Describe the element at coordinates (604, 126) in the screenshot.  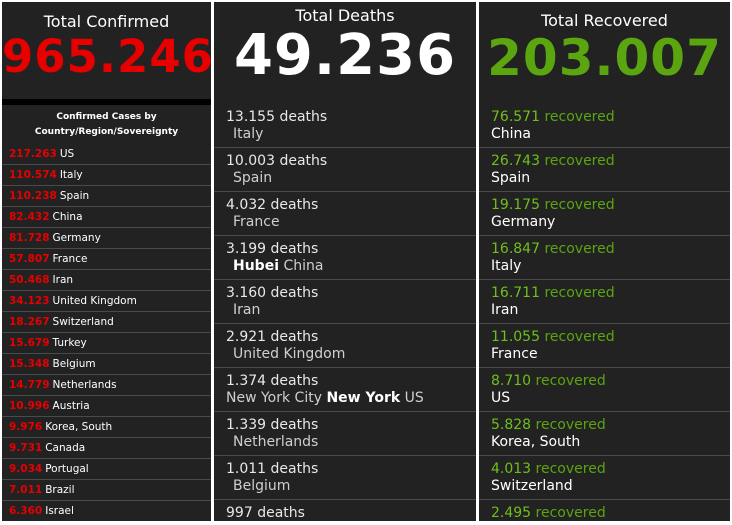
I see `recovered-list-item: 76.571 recovered China` at that location.